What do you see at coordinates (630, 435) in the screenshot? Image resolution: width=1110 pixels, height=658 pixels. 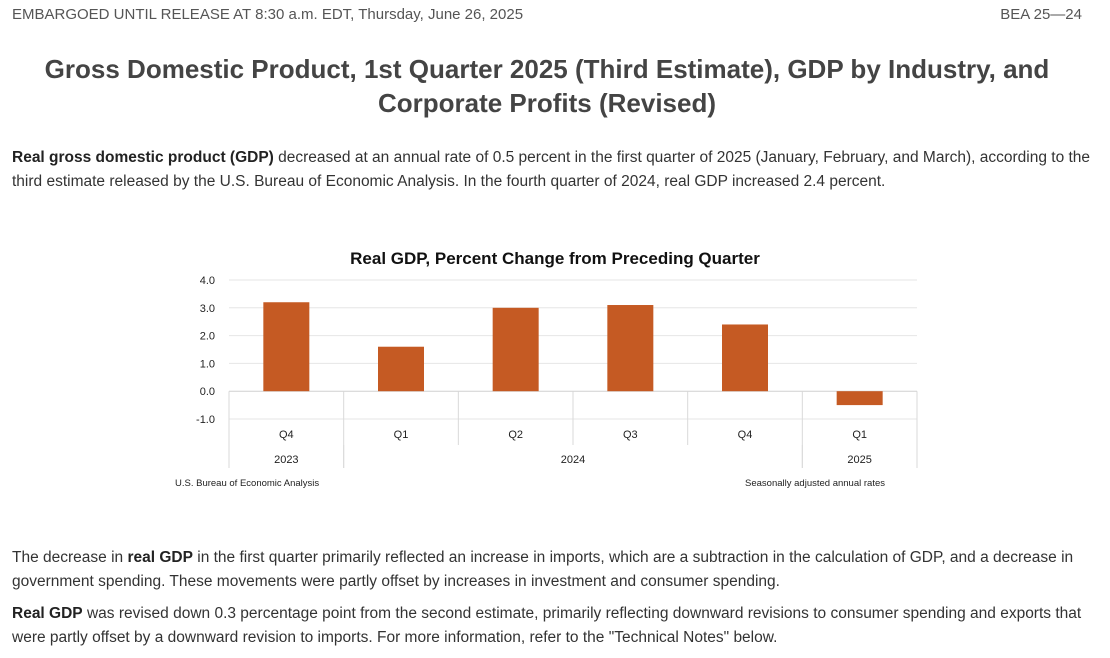 I see `x-tick-label: Q3` at bounding box center [630, 435].